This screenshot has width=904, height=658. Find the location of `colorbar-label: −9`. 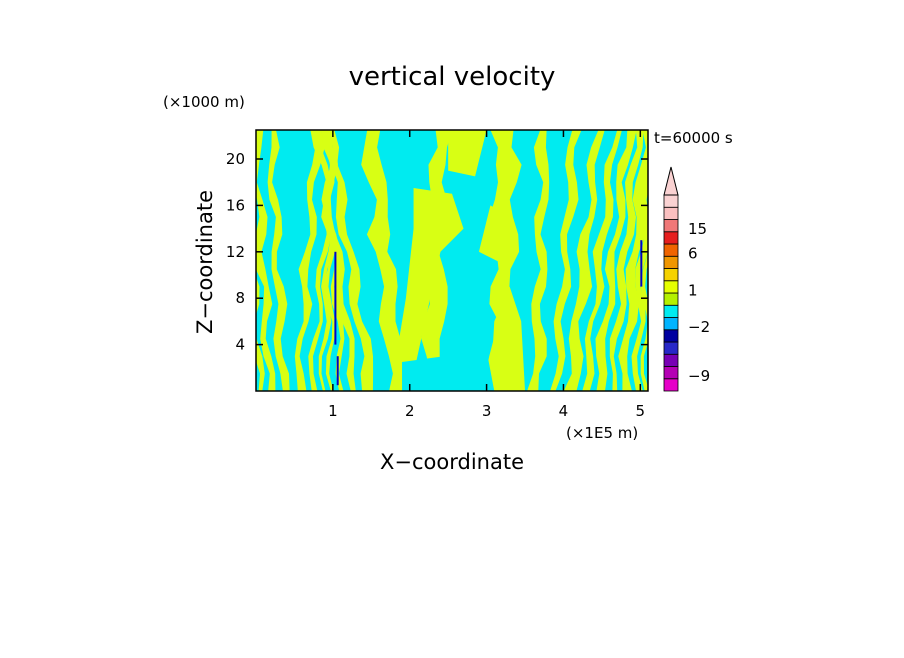

colorbar-label: −9 is located at coordinates (699, 376).